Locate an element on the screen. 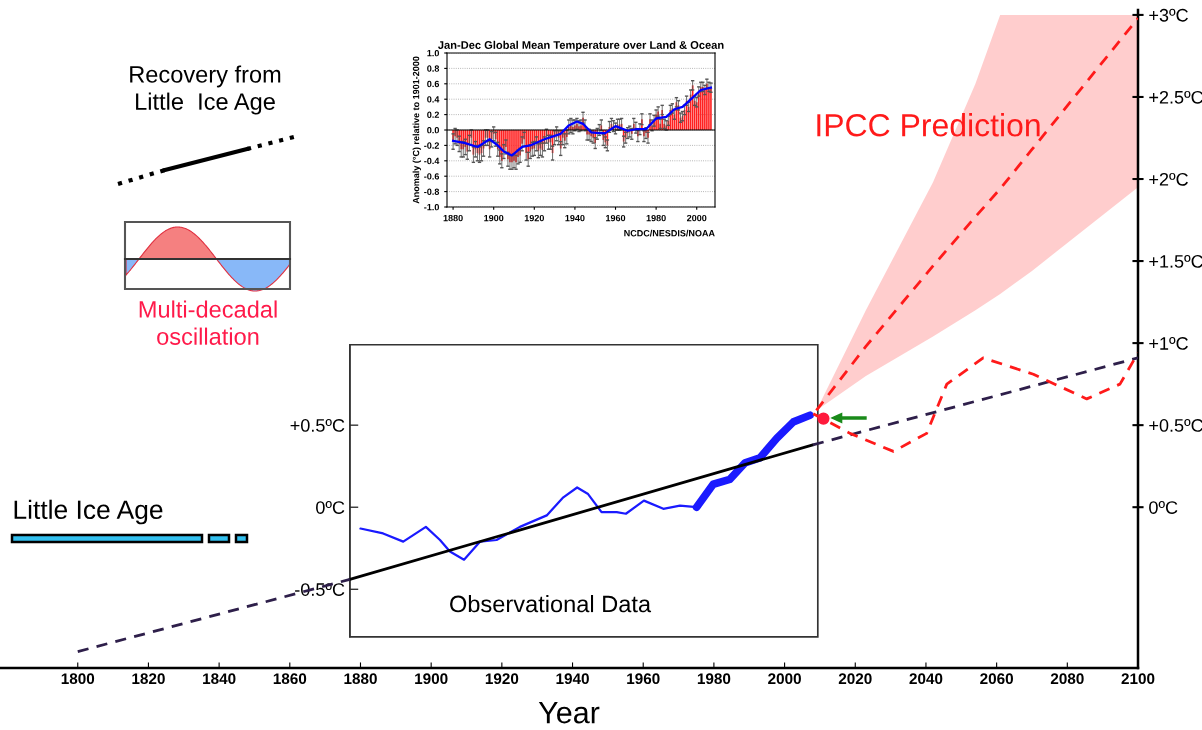 This screenshot has width=1202, height=730. y-tick-label: 0.0 is located at coordinates (433, 130).